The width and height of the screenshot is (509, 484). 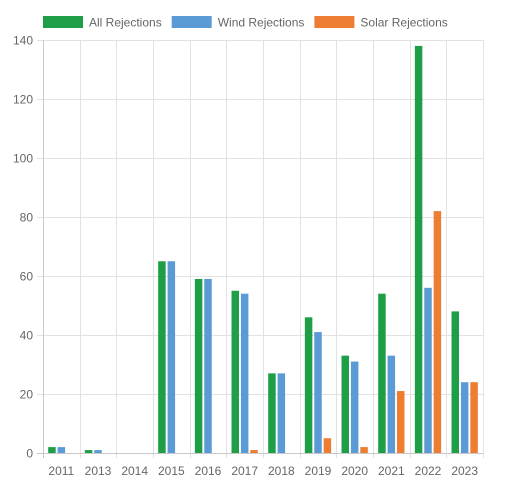 I want to click on y-tick-label: 60, so click(x=27, y=277).